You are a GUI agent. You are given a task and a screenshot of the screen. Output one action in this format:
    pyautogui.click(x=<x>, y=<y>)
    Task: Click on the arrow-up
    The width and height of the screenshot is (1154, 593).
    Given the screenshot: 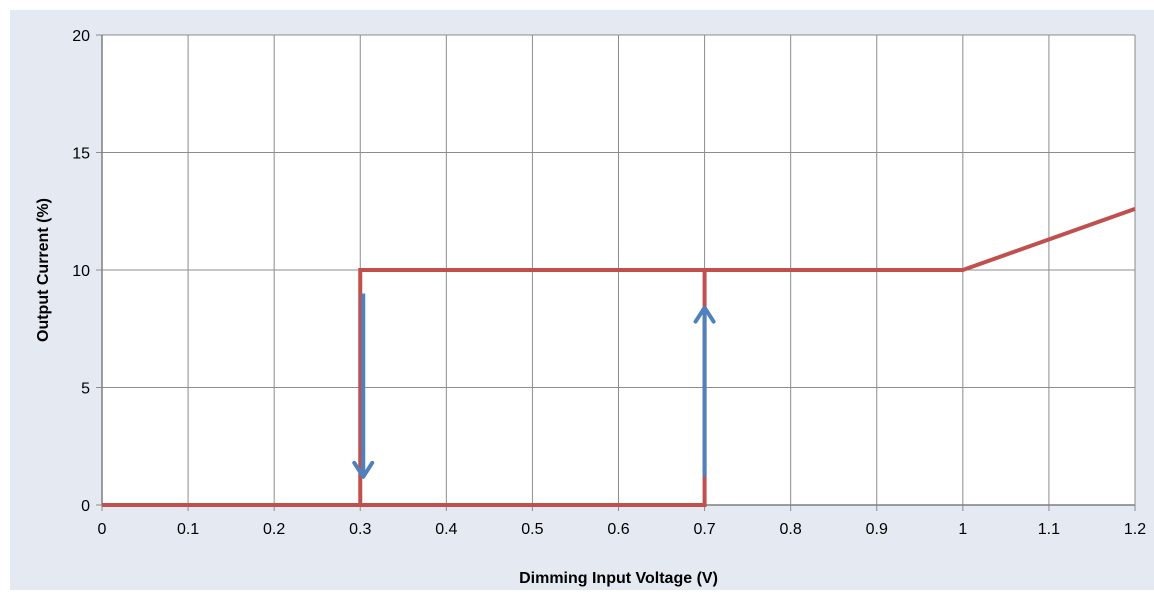 What is the action you would take?
    pyautogui.click(x=704, y=391)
    